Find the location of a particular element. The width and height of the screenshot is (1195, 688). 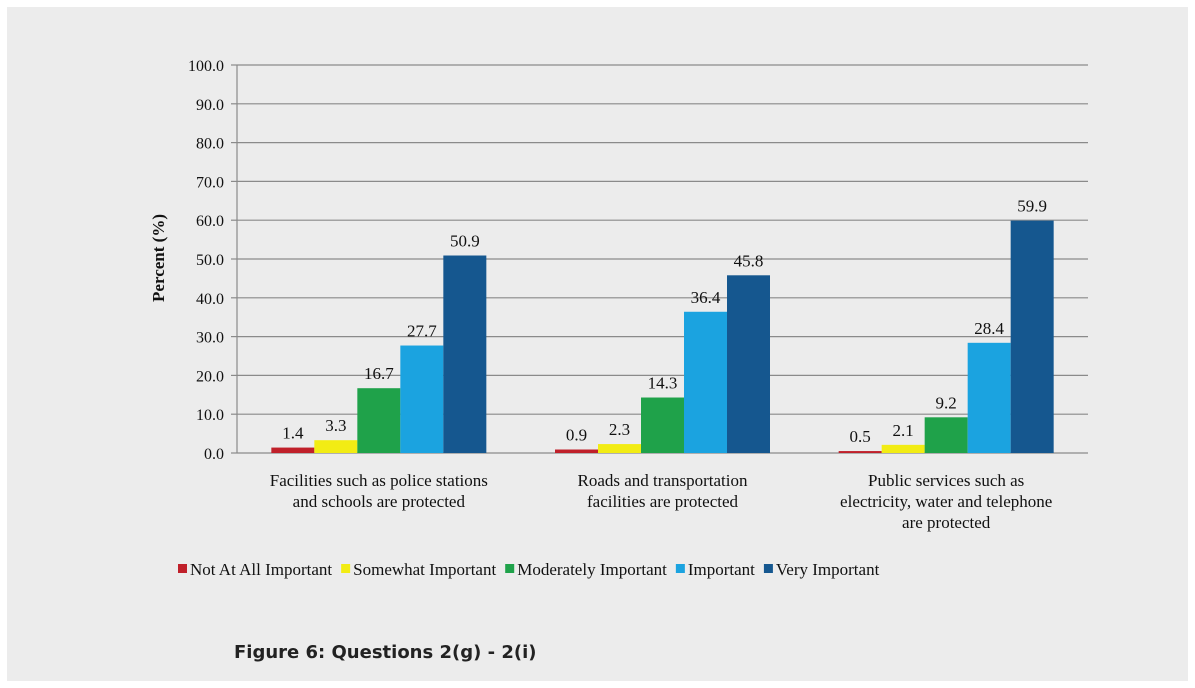

legend-label: Important is located at coordinates (721, 569).